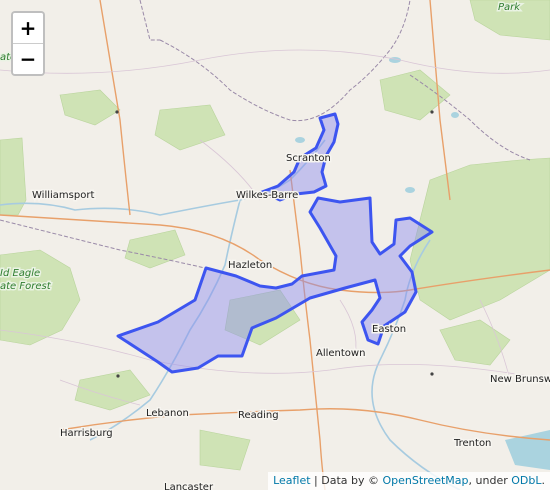  What do you see at coordinates (28, 58) in the screenshot?
I see `zoom-out-button: −` at bounding box center [28, 58].